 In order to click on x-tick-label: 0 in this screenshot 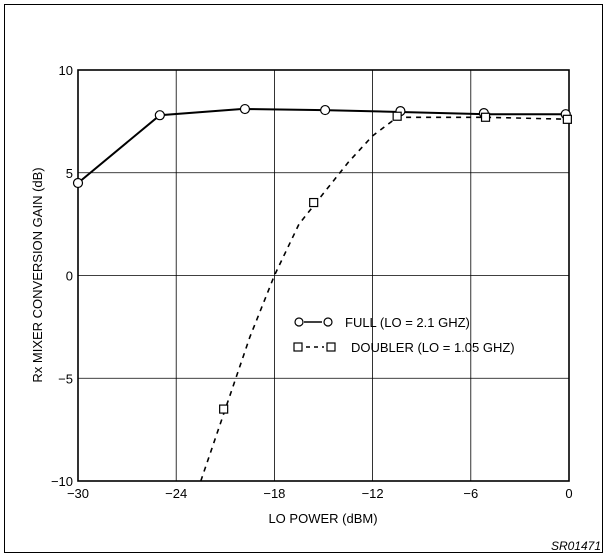, I will do `click(568, 493)`.